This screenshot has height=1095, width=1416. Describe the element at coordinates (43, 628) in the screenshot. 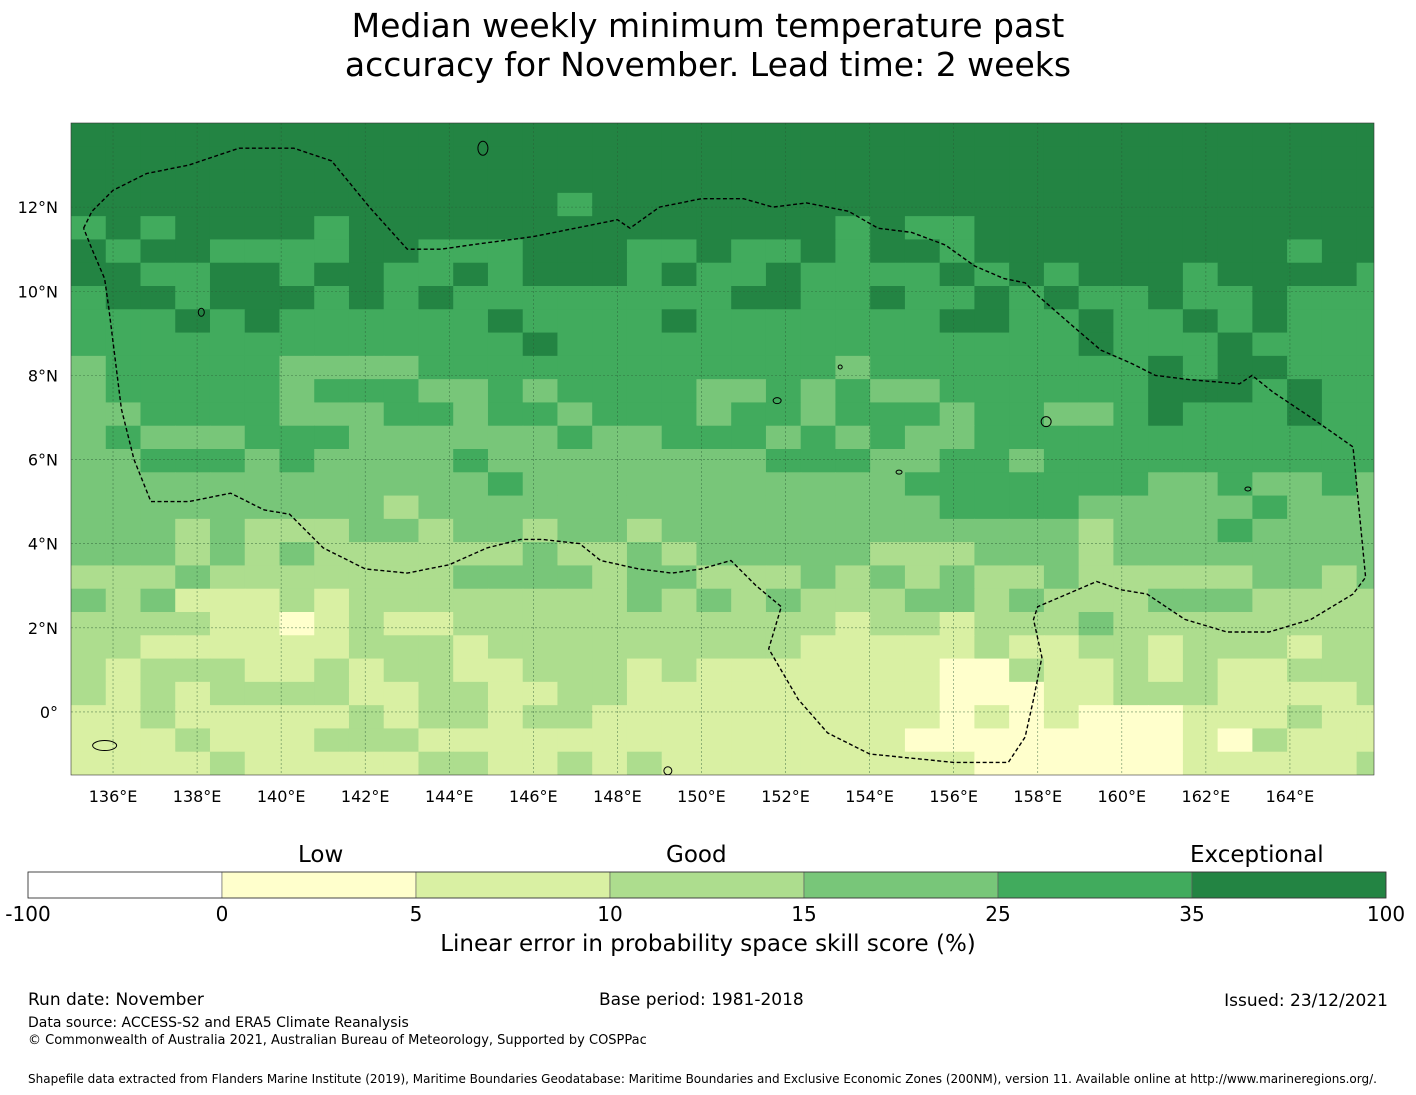

I see `latitude-label: 2°N` at that location.